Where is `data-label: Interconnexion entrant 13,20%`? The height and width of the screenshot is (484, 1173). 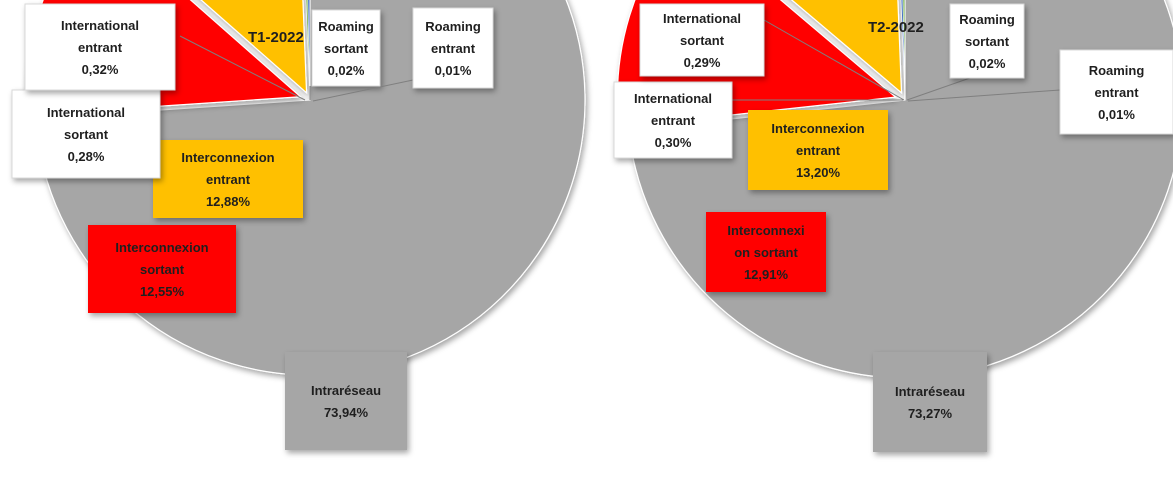 data-label: Interconnexion entrant 13,20% is located at coordinates (818, 150).